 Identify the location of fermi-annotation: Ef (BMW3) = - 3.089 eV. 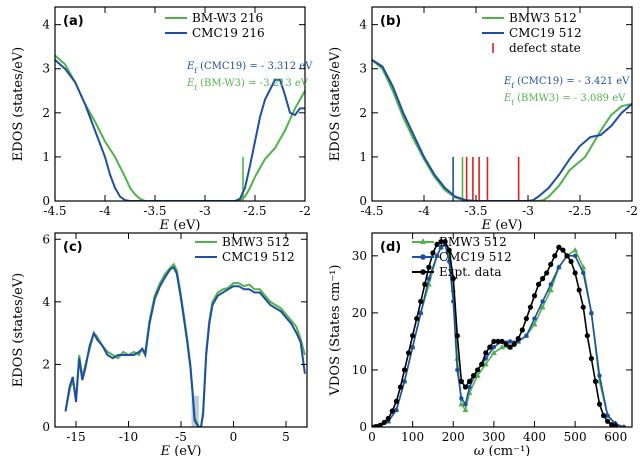
(564, 100).